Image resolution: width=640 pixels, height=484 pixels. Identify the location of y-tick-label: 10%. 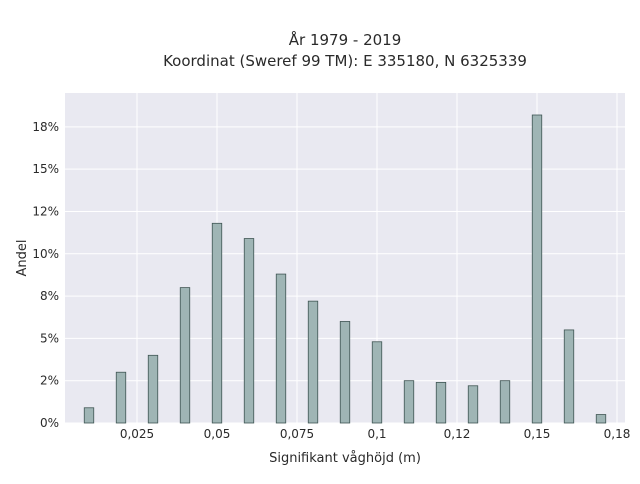
(45, 254).